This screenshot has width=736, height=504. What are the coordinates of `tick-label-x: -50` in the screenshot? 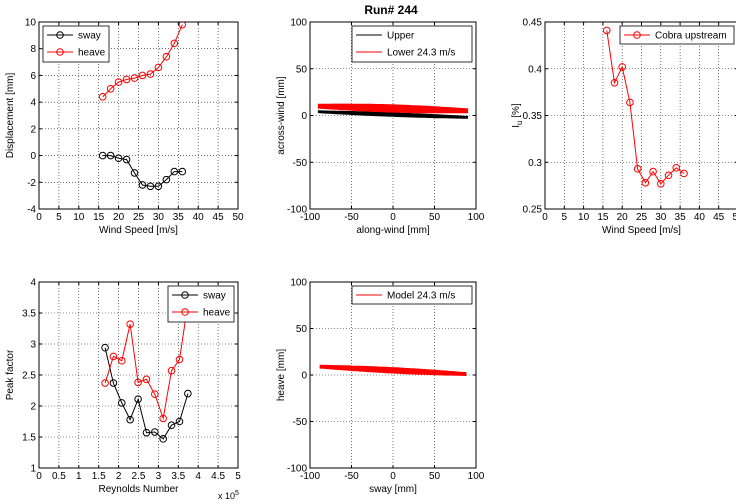 It's located at (351, 217).